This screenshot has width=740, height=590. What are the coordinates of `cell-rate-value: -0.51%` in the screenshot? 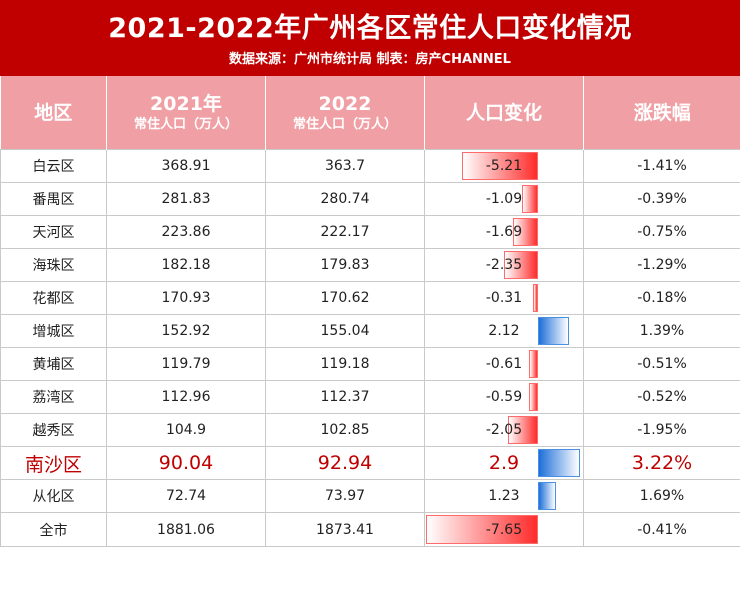 It's located at (662, 364).